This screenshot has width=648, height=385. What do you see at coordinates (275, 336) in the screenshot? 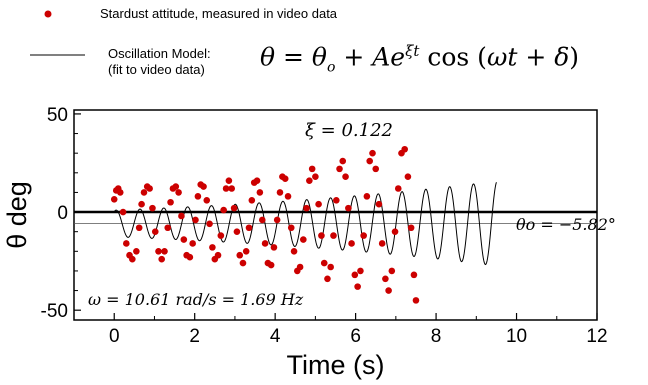
I see `x-tick-label: 4` at bounding box center [275, 336].